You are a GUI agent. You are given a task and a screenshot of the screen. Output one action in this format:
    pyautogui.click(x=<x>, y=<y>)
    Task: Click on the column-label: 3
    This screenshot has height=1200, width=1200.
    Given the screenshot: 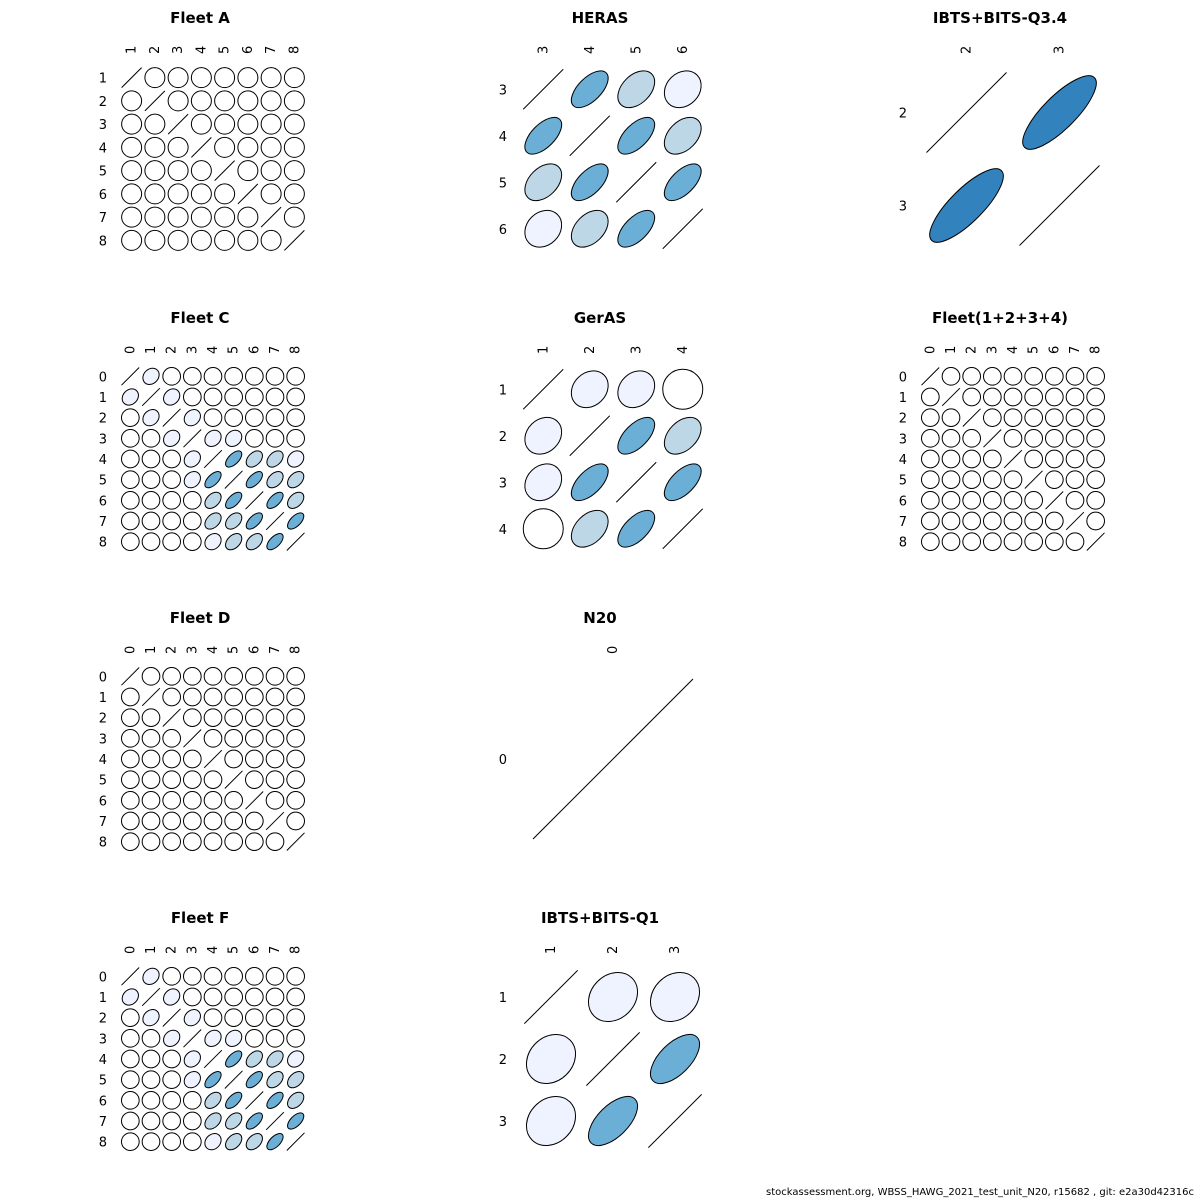 What is the action you would take?
    pyautogui.click(x=992, y=350)
    